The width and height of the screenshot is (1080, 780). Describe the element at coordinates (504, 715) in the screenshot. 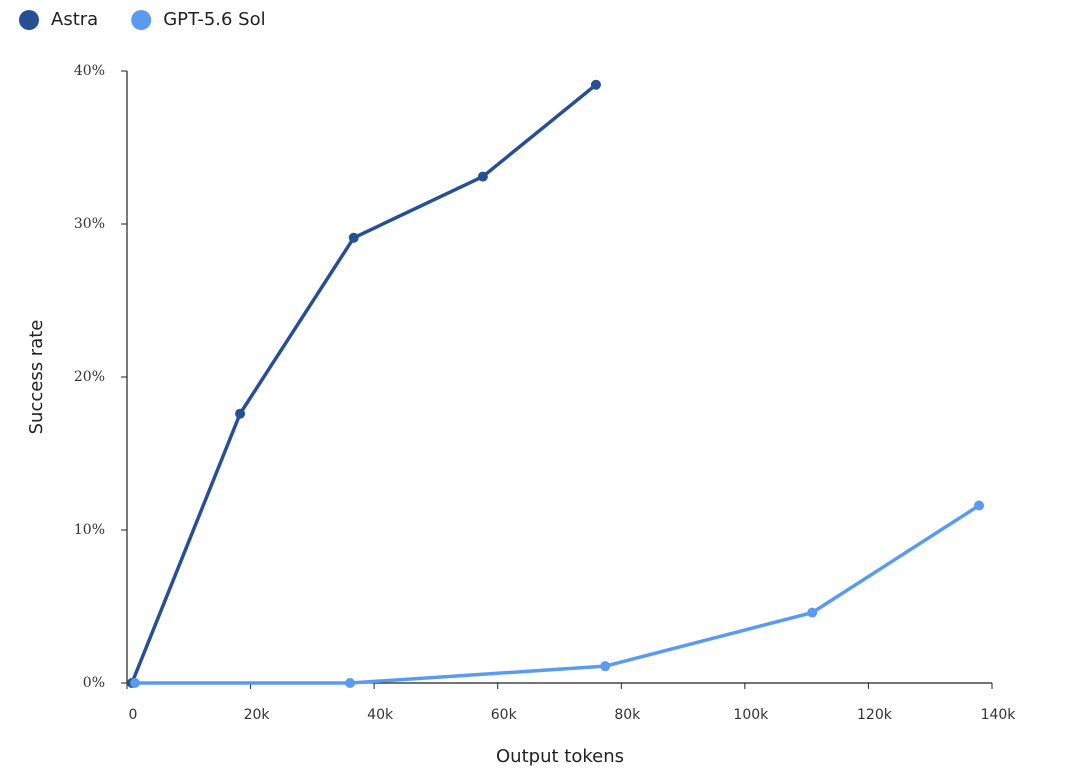

I see `x-tick-label: 60k` at that location.